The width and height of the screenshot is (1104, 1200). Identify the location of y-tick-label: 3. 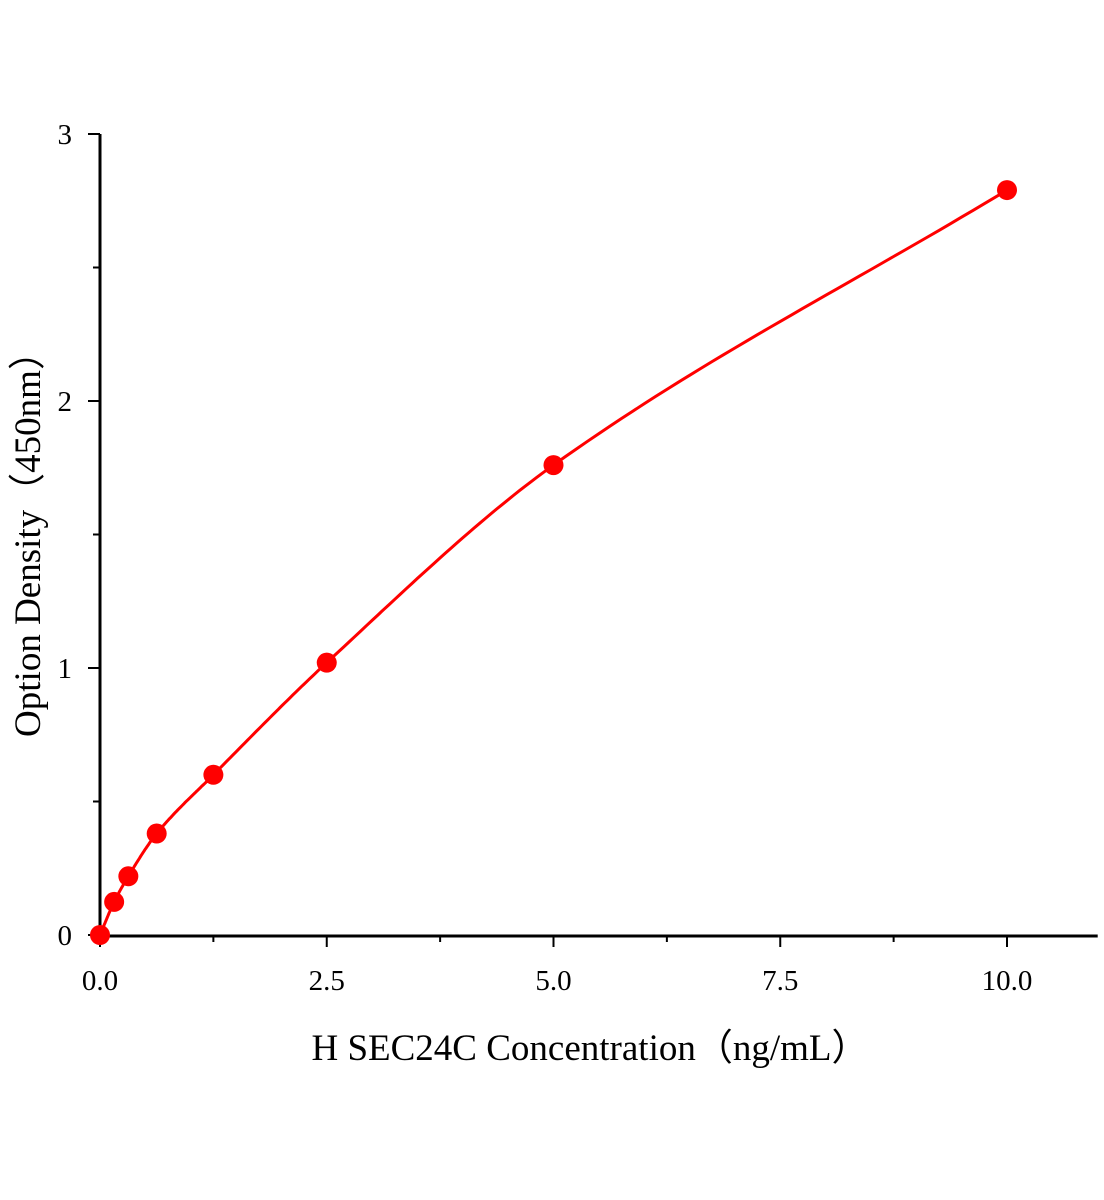
(65, 135).